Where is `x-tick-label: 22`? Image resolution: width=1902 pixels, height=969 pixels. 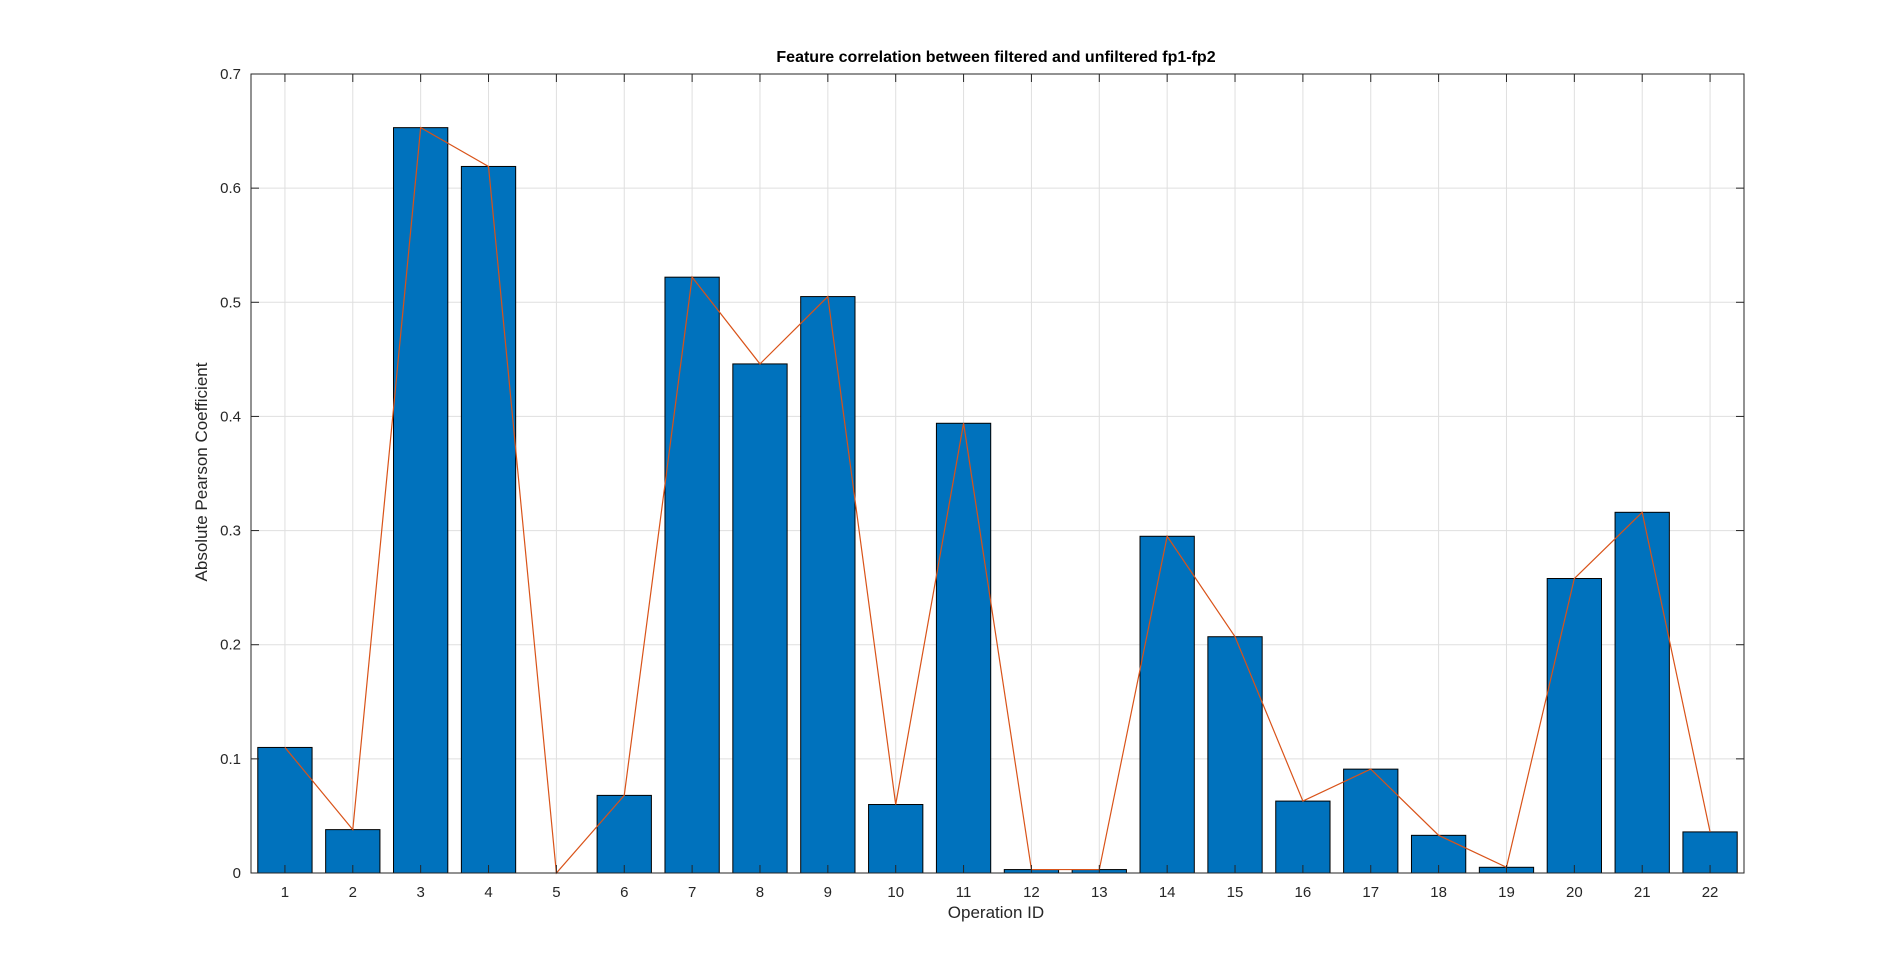 x-tick-label: 22 is located at coordinates (1710, 892).